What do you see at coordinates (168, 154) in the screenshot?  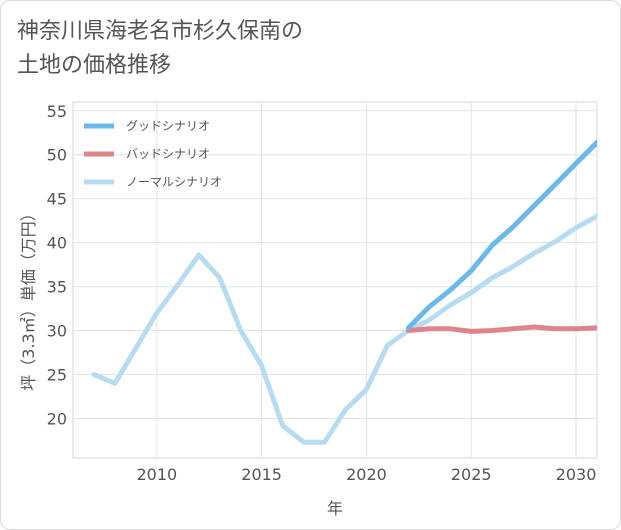 I see `legend-label: バッドシナリオ` at bounding box center [168, 154].